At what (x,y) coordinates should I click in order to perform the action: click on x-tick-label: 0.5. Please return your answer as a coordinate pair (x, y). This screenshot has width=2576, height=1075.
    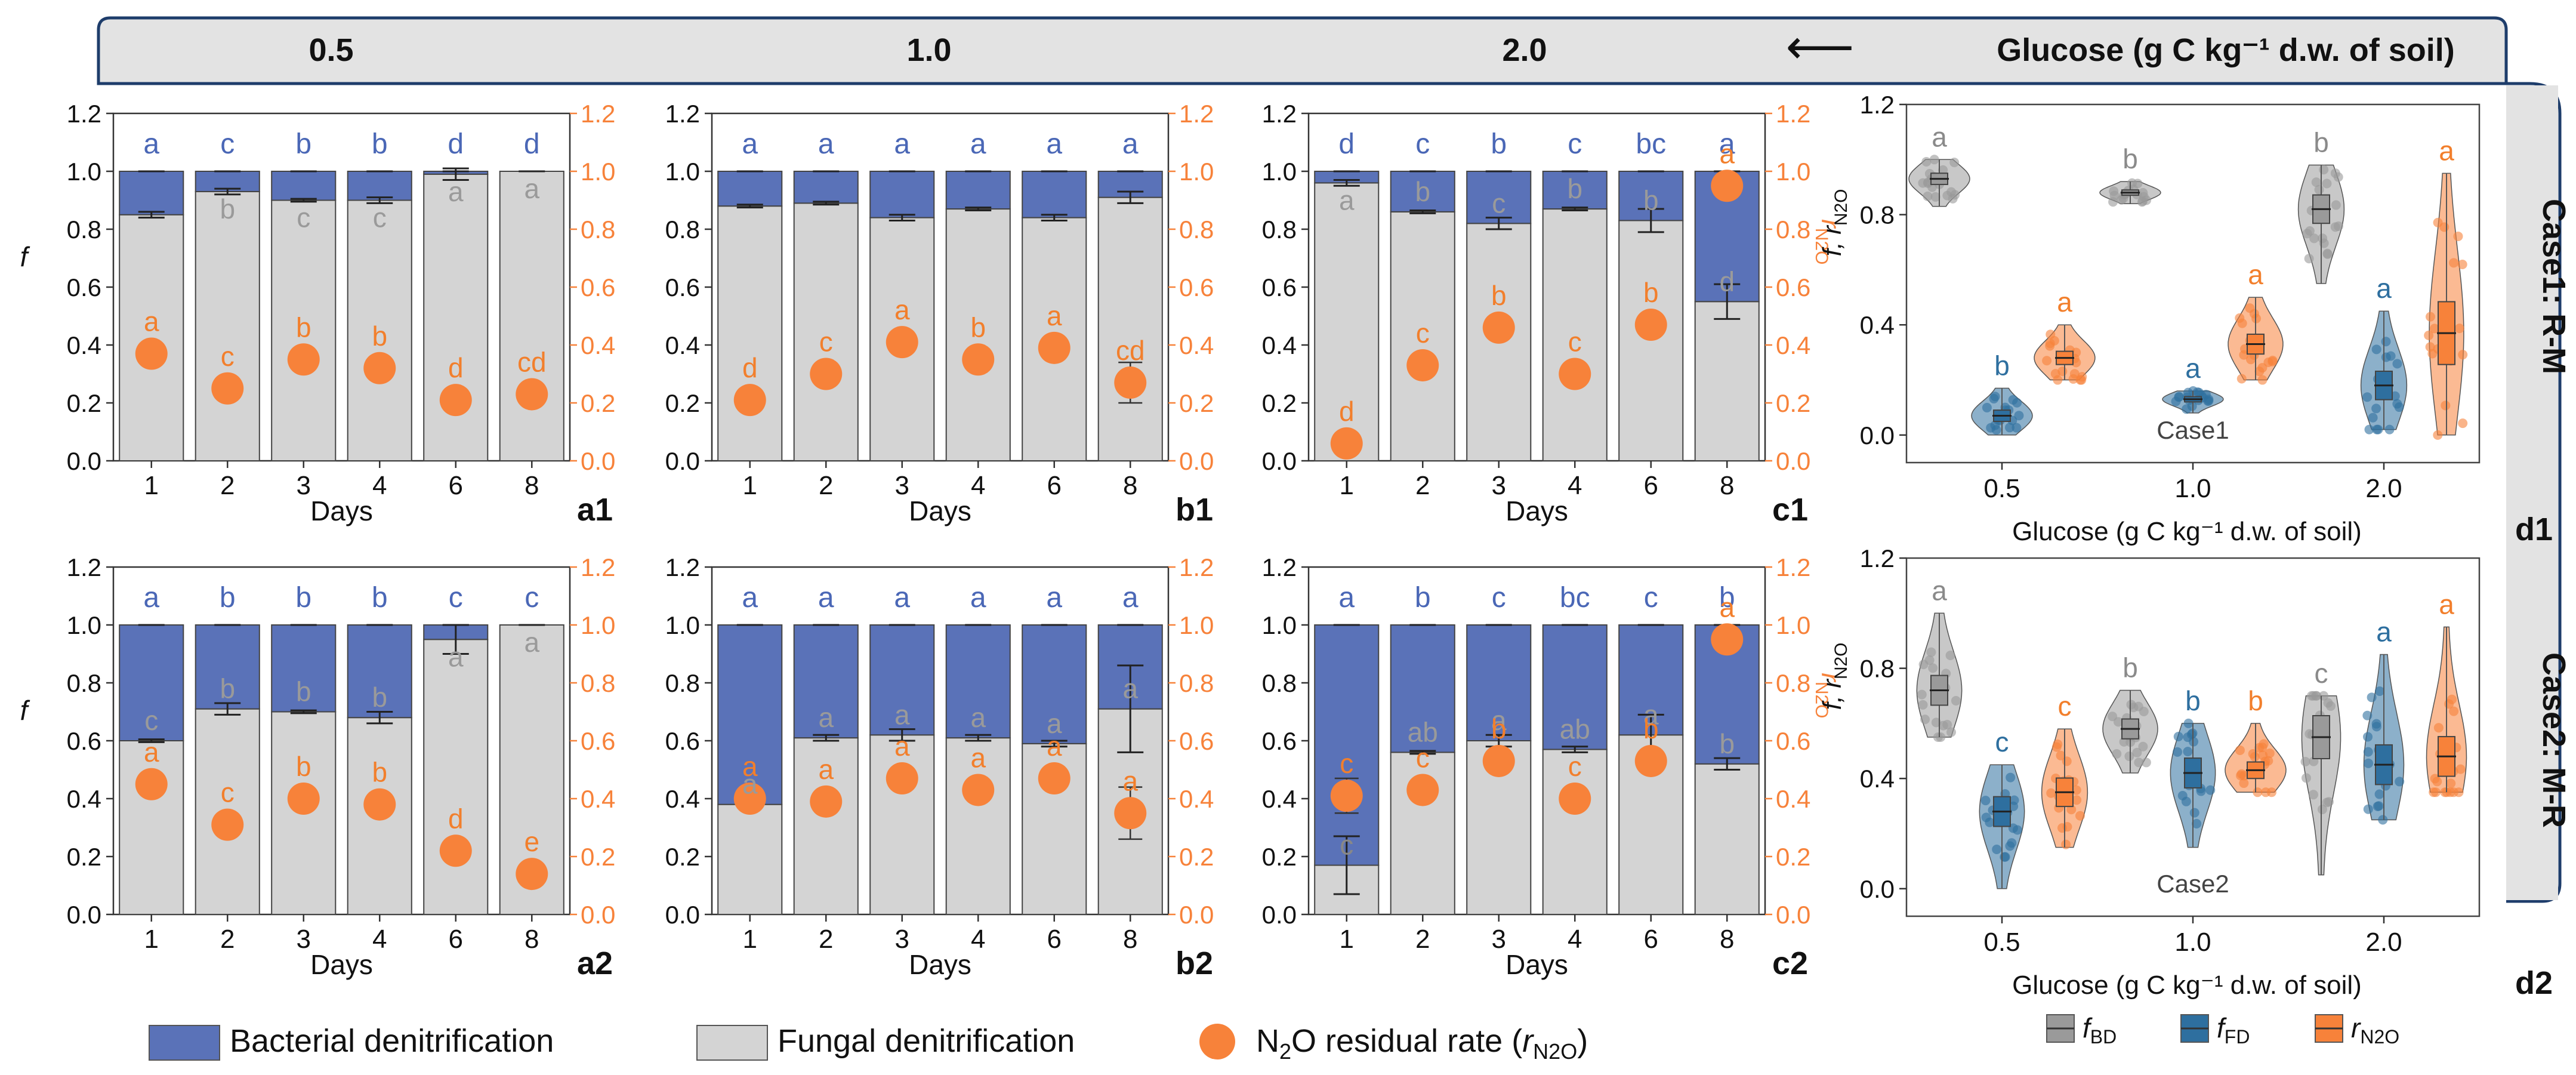
    Looking at the image, I should click on (2002, 943).